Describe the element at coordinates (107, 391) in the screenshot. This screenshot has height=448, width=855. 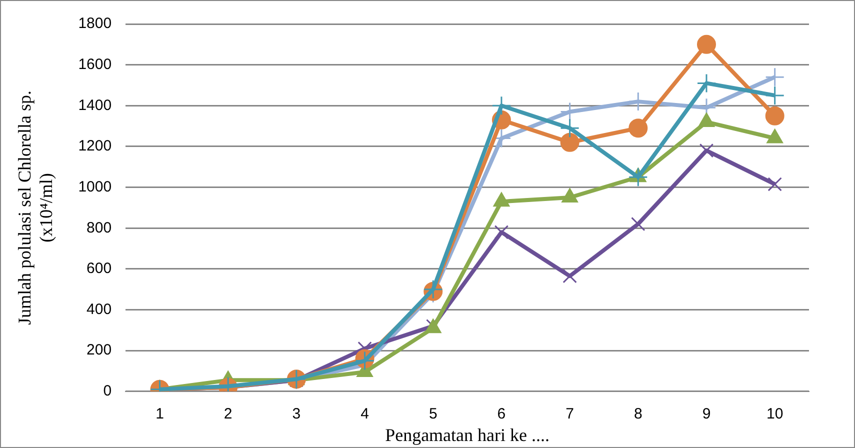
I see `y-tick-label: 0` at that location.